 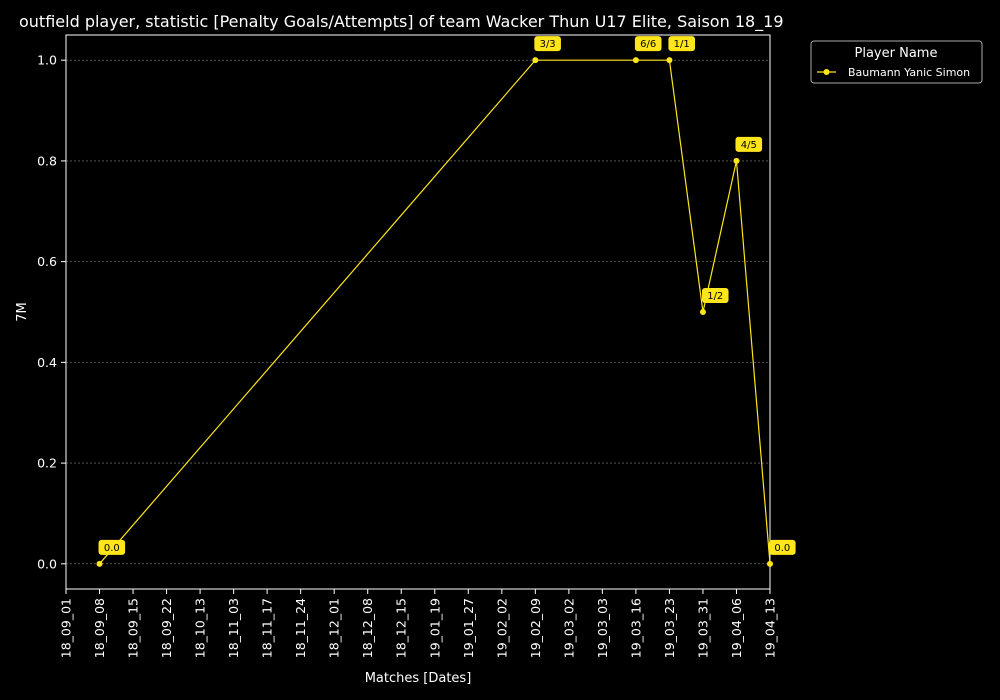 What do you see at coordinates (47, 60) in the screenshot?
I see `y-tick-label: 1.0` at bounding box center [47, 60].